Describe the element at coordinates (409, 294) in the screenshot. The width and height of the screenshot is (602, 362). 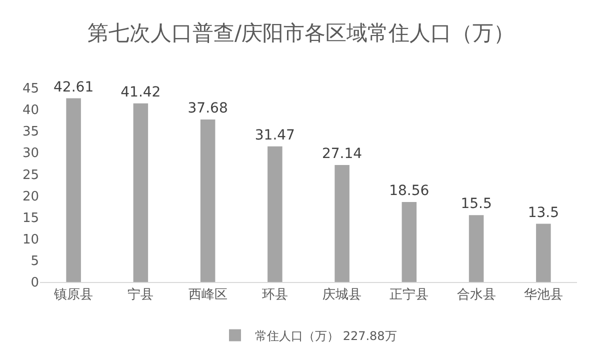
I see `x-tick-label: 正宁县` at that location.